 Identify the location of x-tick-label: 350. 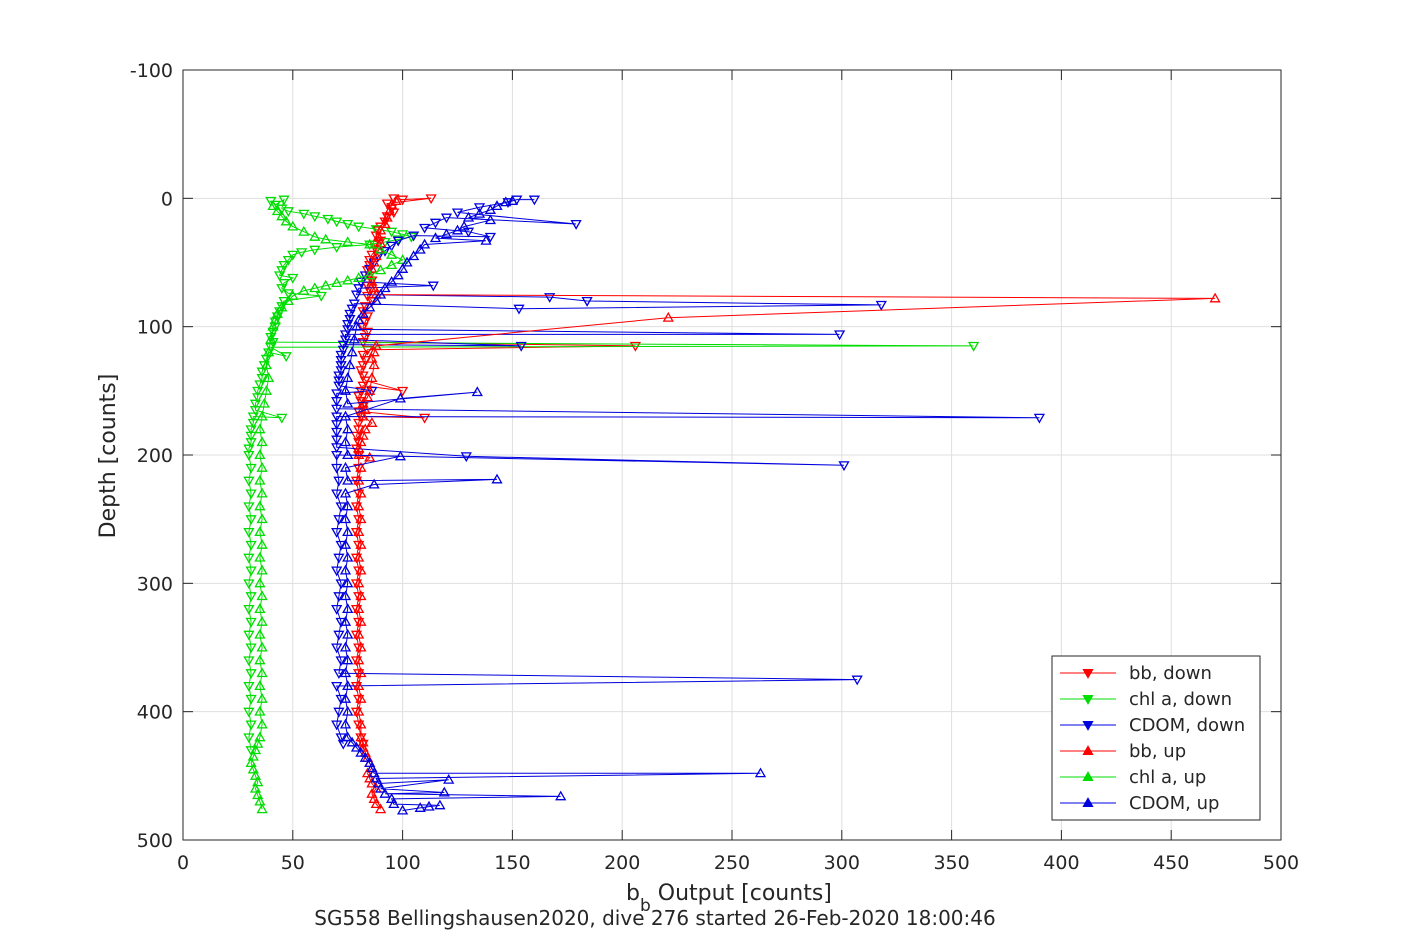
(951, 863).